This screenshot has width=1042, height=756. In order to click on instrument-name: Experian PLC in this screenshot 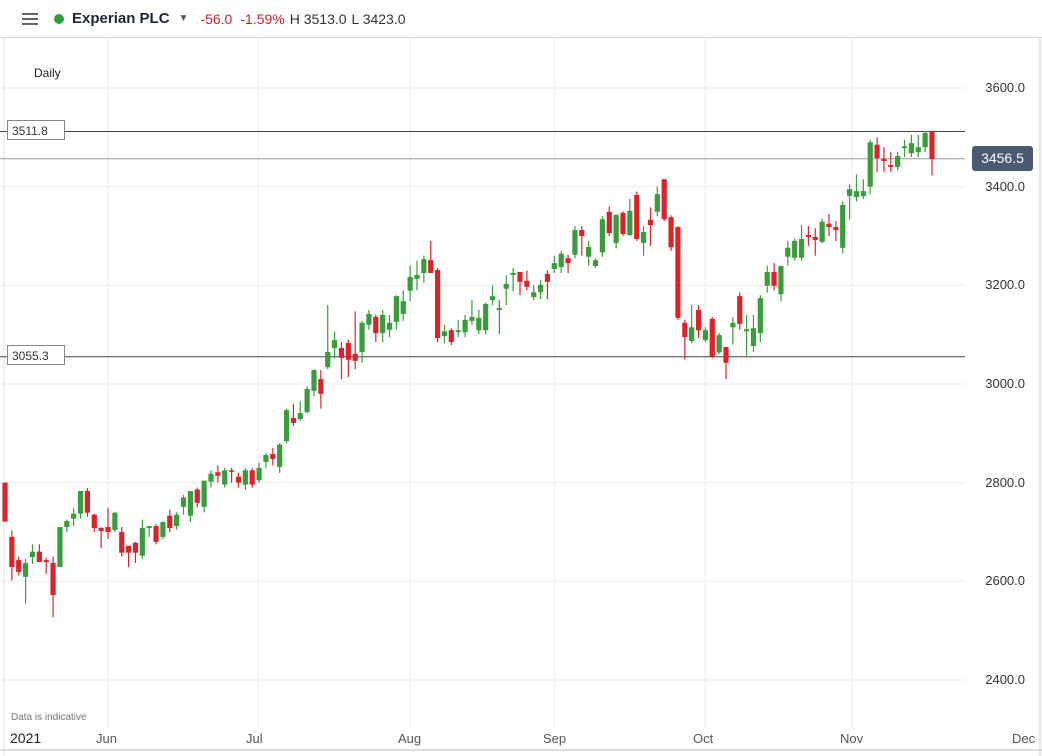, I will do `click(121, 18)`.